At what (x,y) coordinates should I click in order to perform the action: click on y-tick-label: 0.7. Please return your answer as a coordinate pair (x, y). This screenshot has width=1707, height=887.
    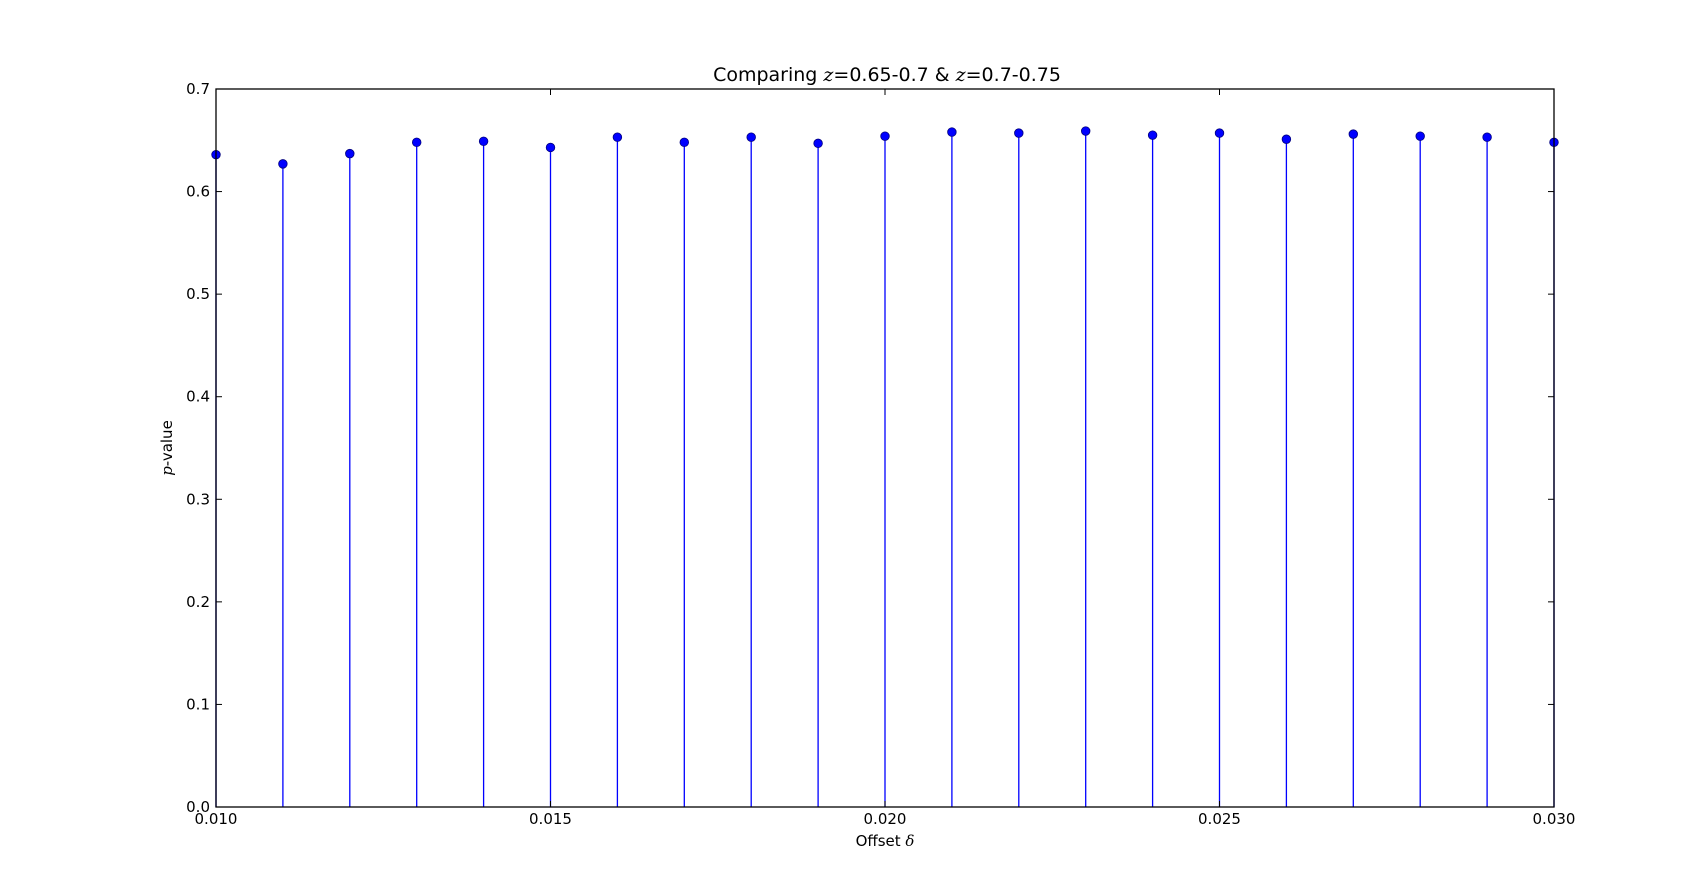
    Looking at the image, I should click on (198, 89).